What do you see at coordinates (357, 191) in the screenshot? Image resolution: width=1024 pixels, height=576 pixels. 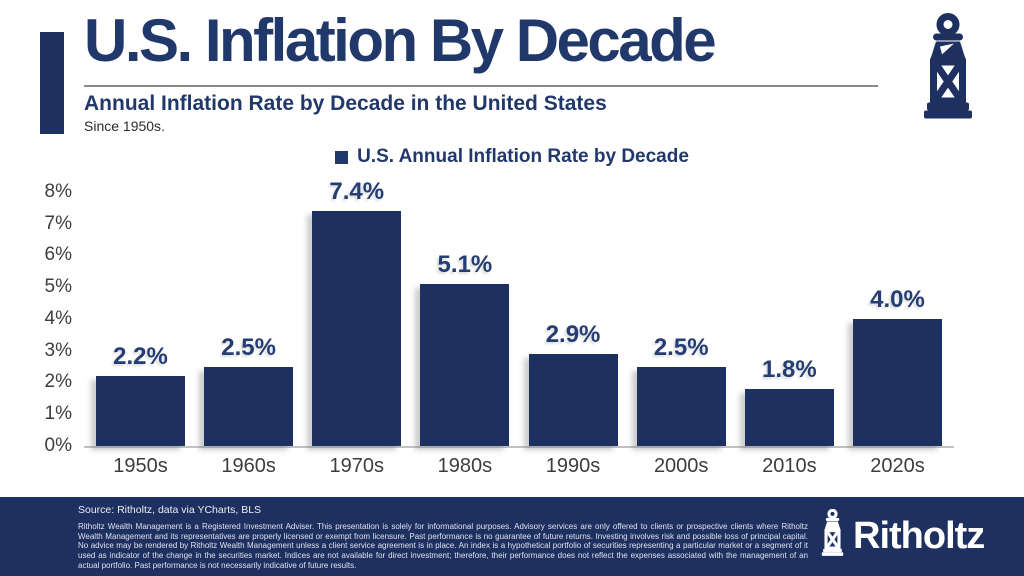 I see `bar-value-label: 7.4%` at bounding box center [357, 191].